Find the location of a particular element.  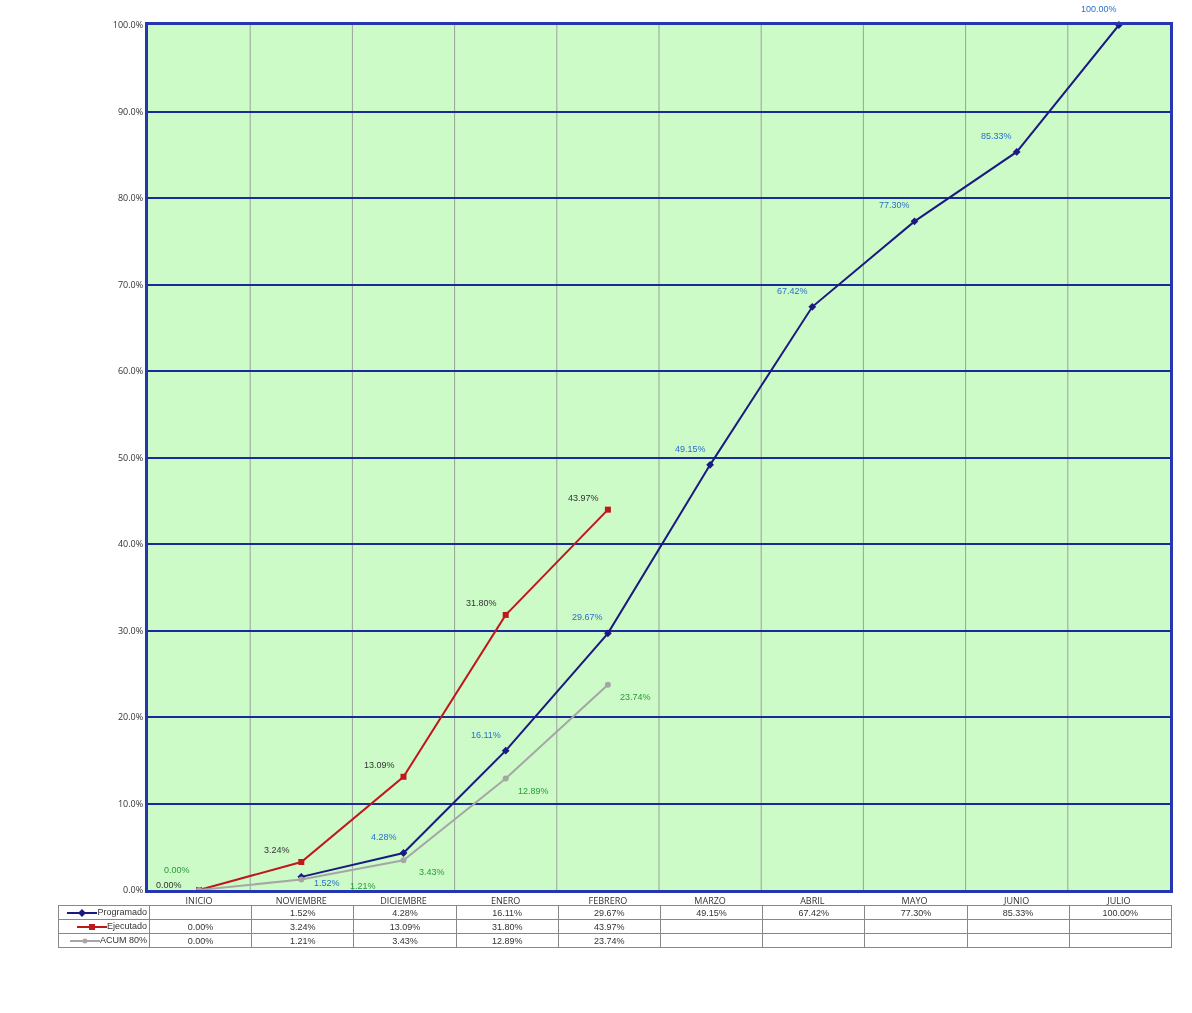

y-tick-label: 50.0% is located at coordinates (130, 457).